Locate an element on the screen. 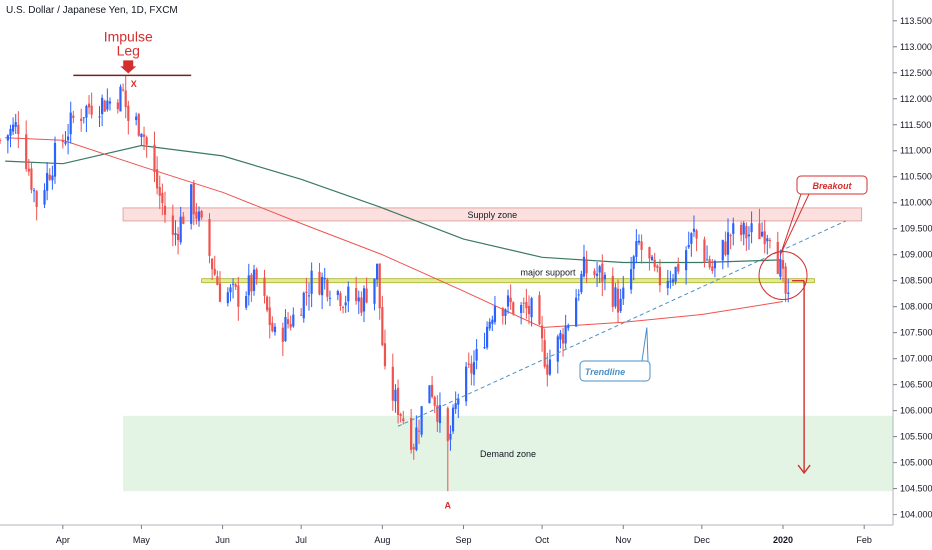  major-support-band is located at coordinates (508, 281).